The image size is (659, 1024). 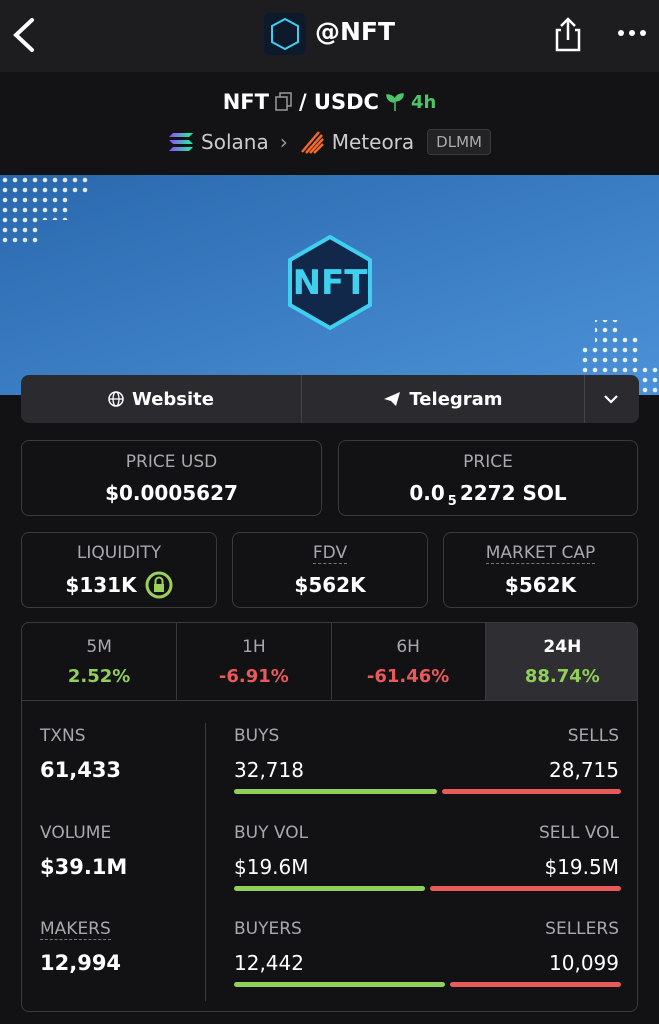 What do you see at coordinates (632, 33) in the screenshot?
I see `more-button` at bounding box center [632, 33].